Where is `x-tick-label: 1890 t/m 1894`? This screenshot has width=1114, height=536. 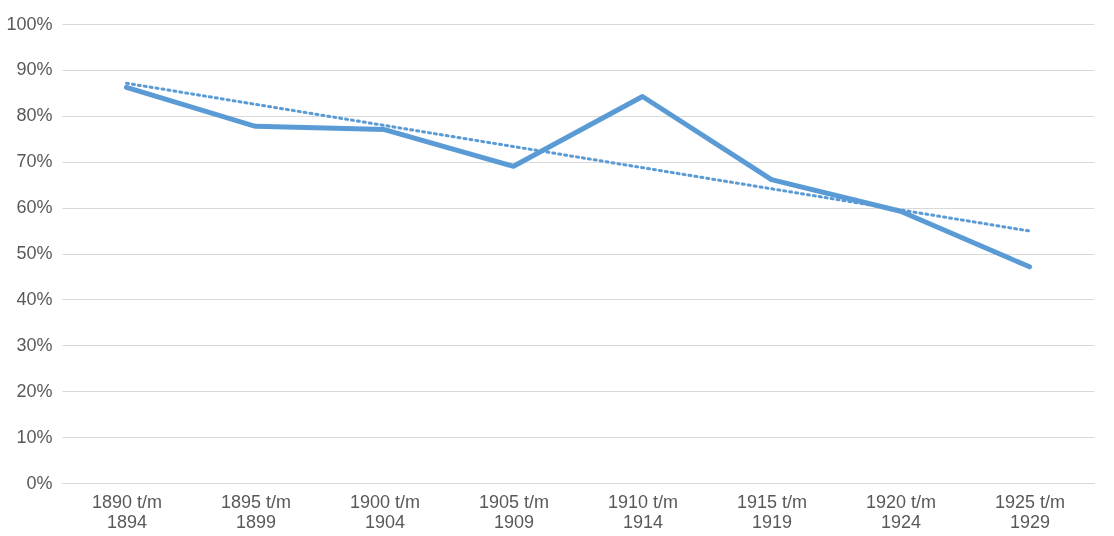 x-tick-label: 1890 t/m 1894 is located at coordinates (127, 511).